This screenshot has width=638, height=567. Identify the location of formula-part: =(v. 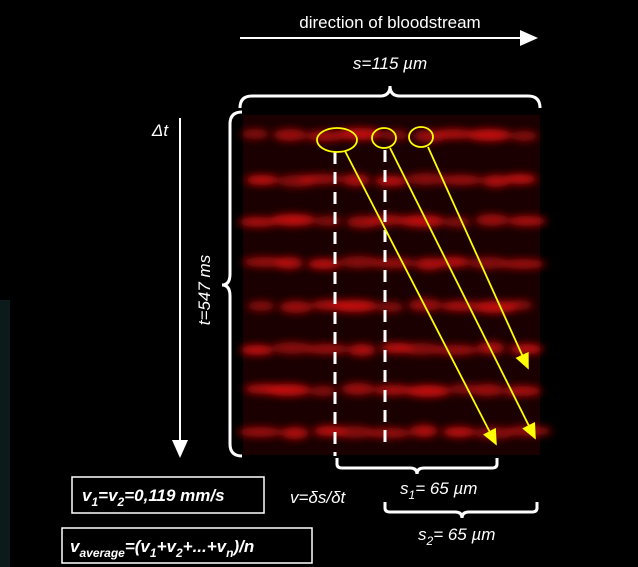
(138, 546).